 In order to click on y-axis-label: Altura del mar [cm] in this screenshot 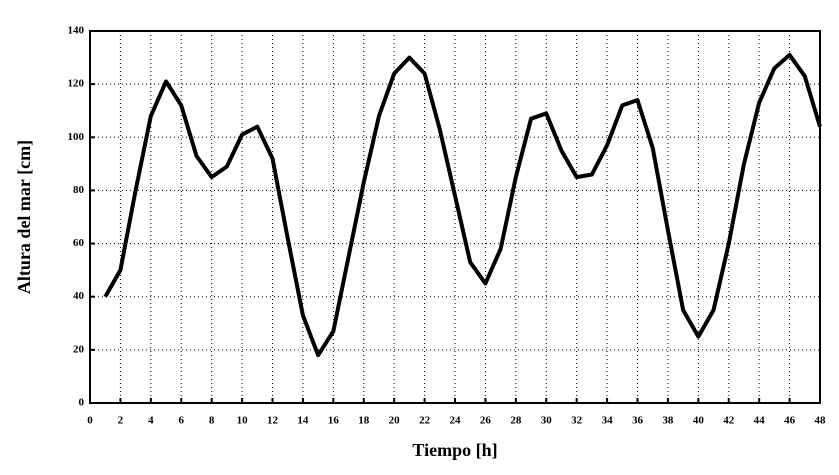, I will do `click(24, 217)`.